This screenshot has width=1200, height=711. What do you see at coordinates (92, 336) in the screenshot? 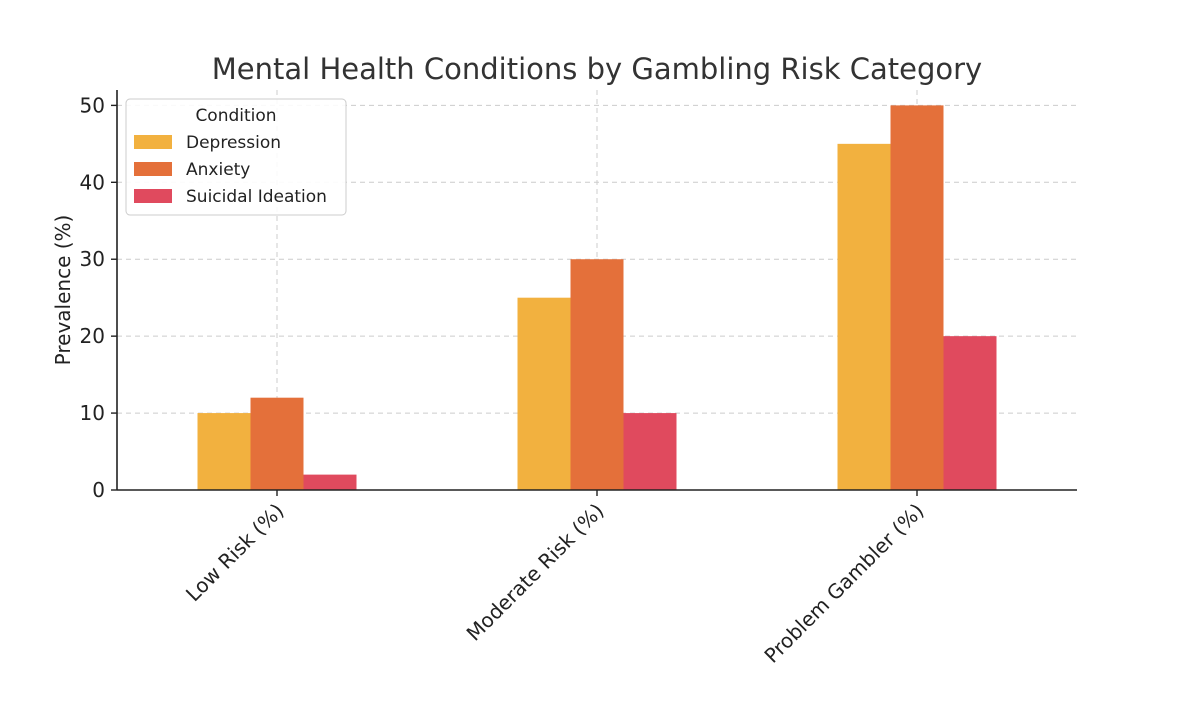
I see `y-tick-label: 20` at bounding box center [92, 336].